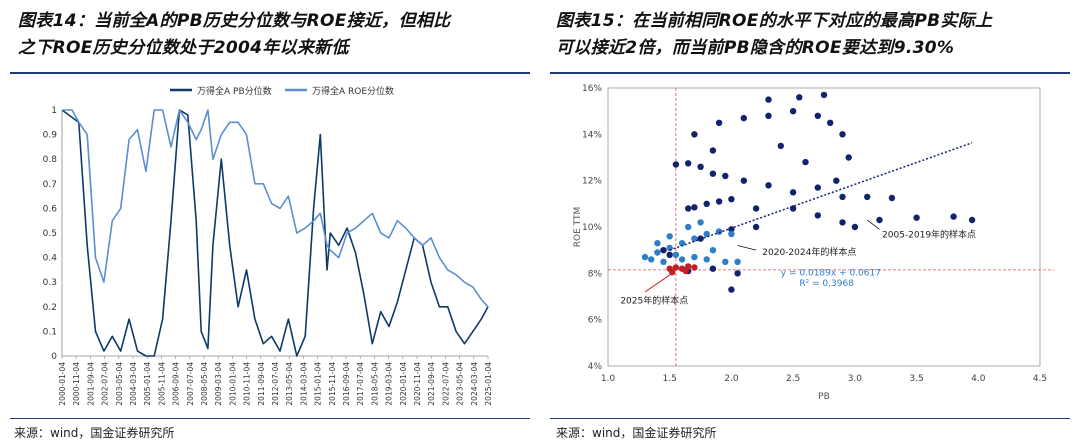  What do you see at coordinates (176, 384) in the screenshot?
I see `x-tick-label: 2006-09-04` at bounding box center [176, 384].